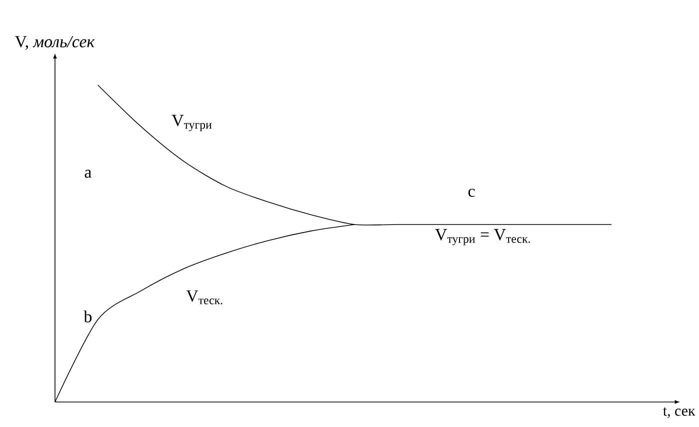 This screenshot has width=699, height=427. I want to click on series-label: V$_{тугри}$, so click(192, 123).